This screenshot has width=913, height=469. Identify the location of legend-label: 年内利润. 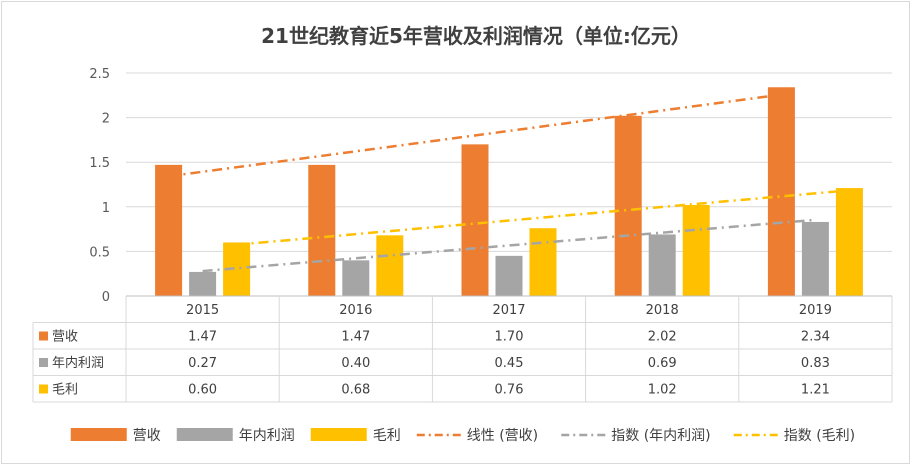
(267, 436).